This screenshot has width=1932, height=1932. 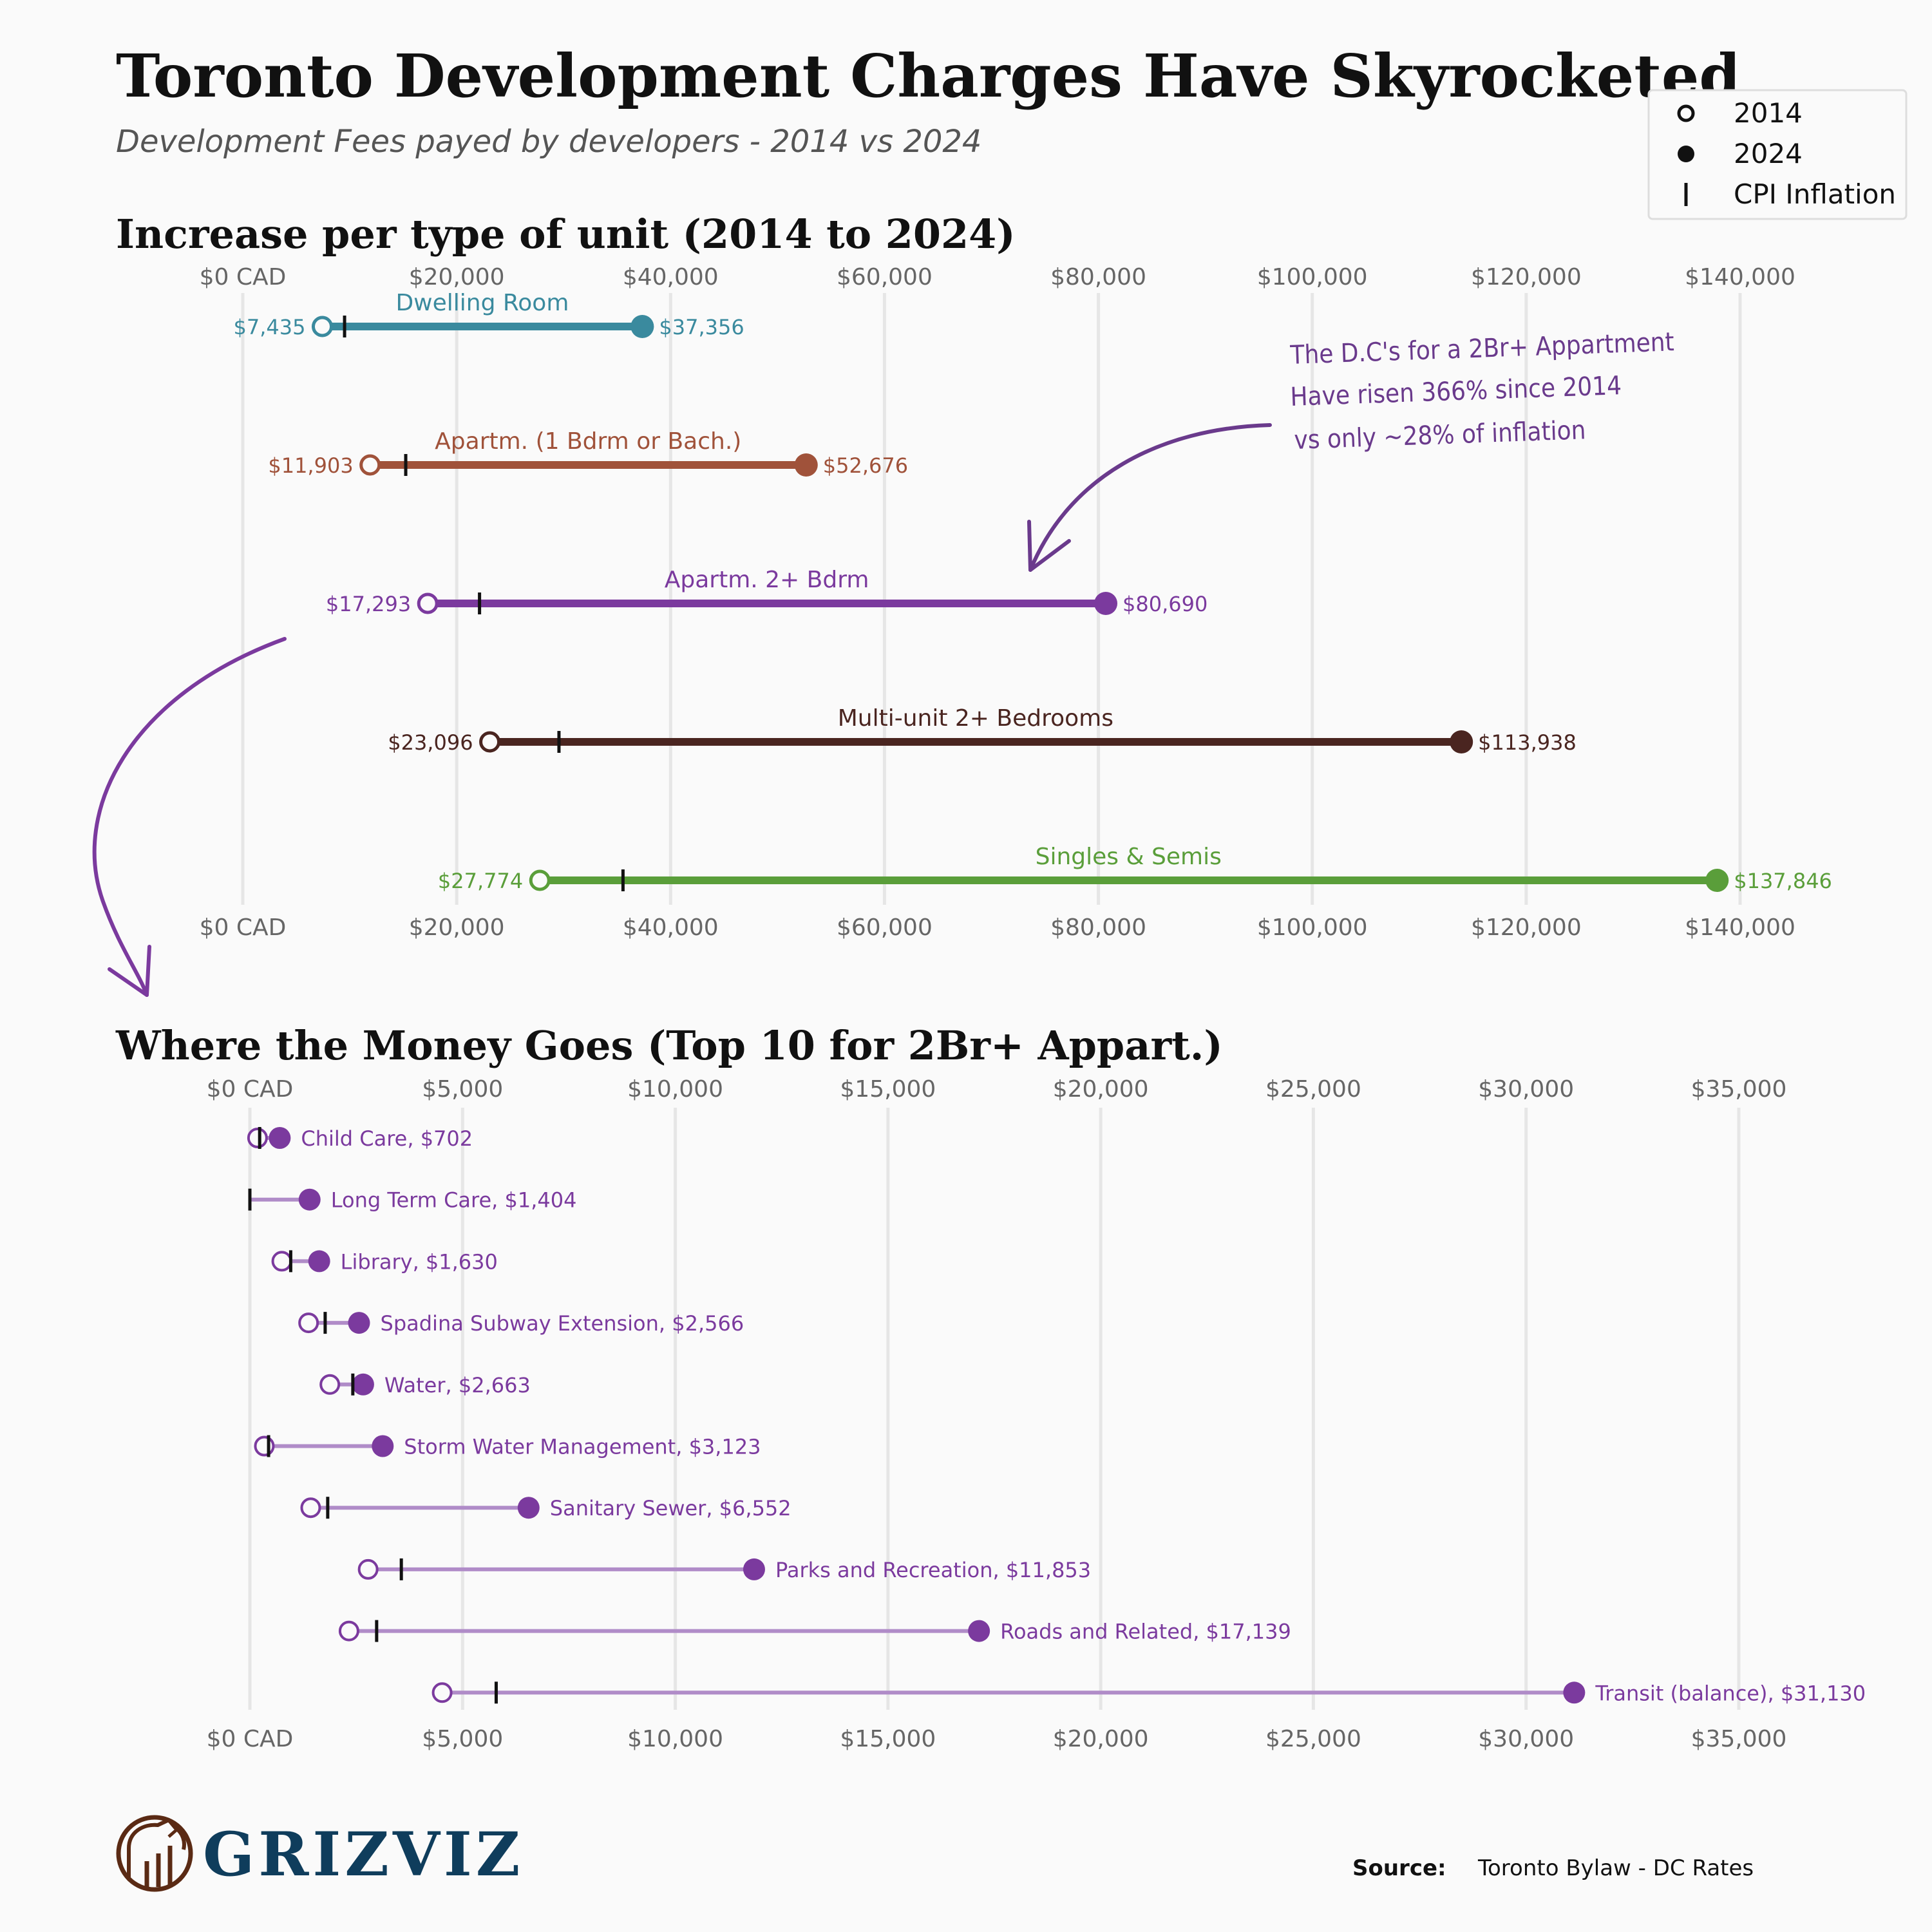 I want to click on x-tick-label-bottom: $0 CAD, so click(x=250, y=1739).